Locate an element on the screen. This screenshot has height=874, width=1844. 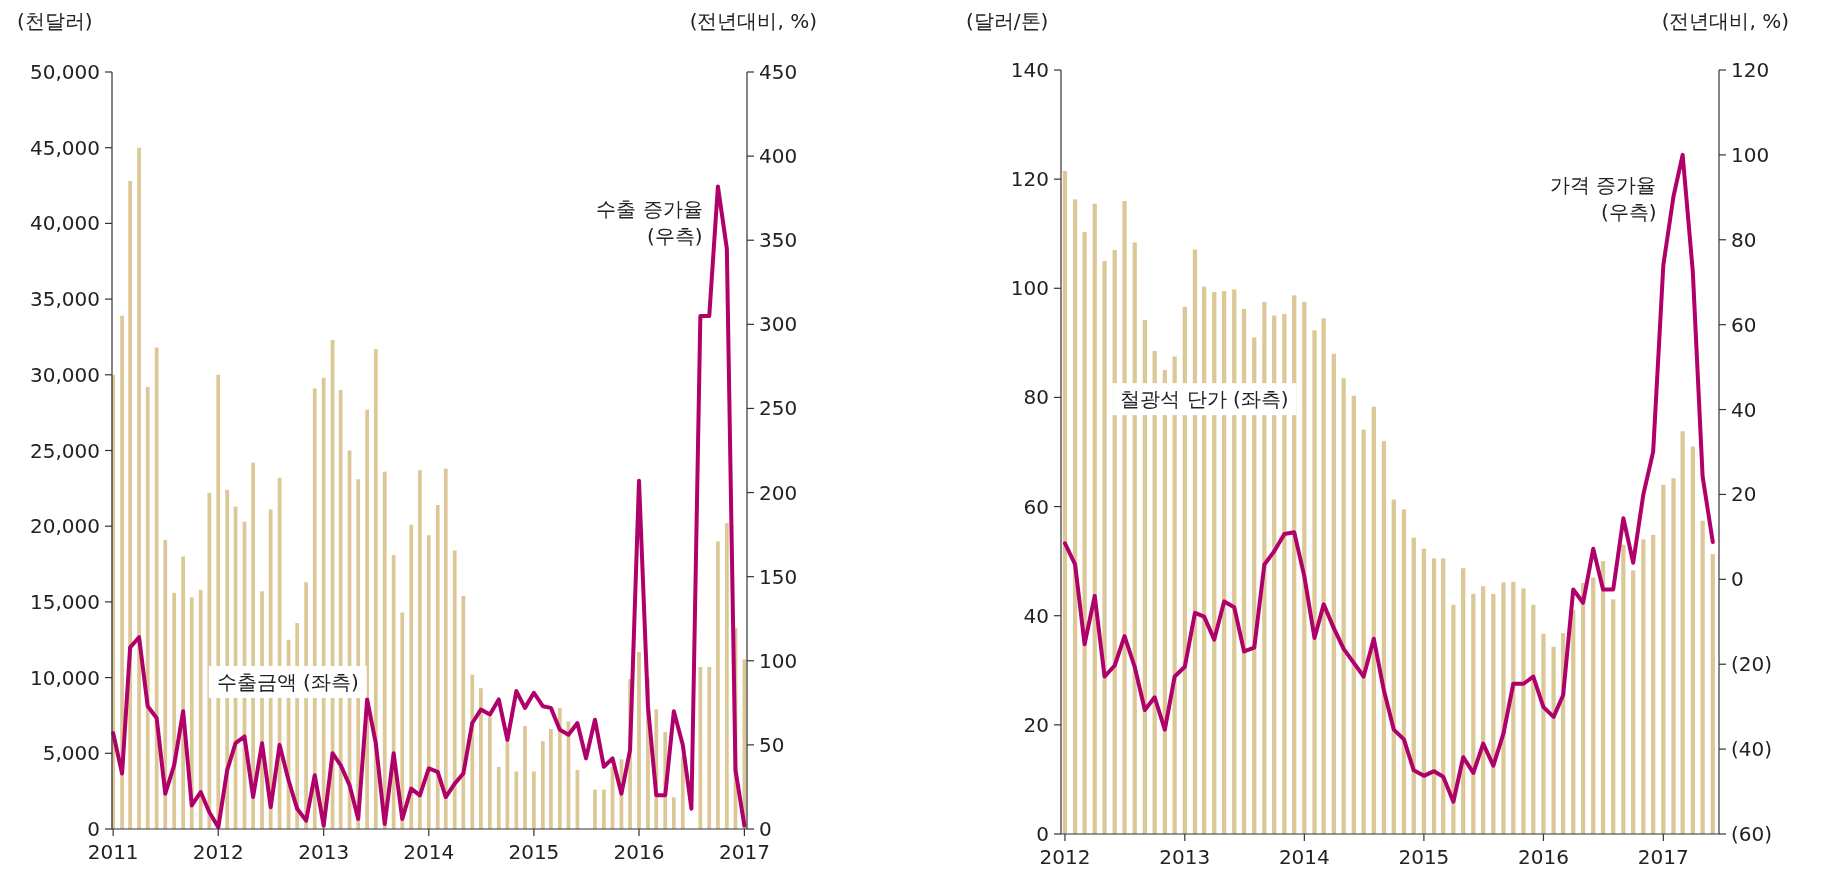
y-axis-title: (달러/톤) is located at coordinates (1007, 21).